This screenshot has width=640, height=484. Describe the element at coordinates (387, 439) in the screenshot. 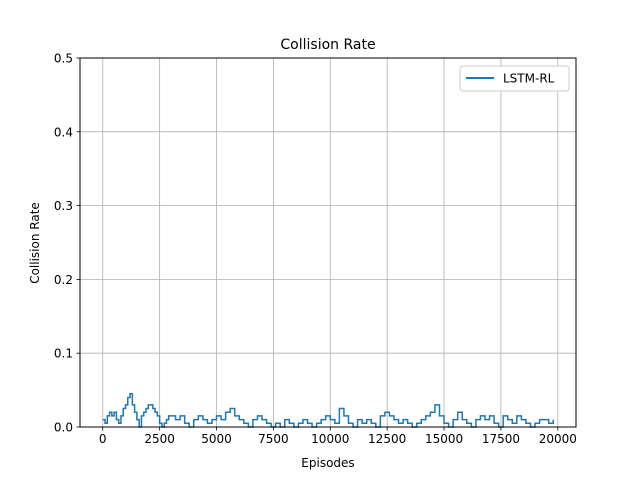

I see `x-tick-label: 12500` at that location.